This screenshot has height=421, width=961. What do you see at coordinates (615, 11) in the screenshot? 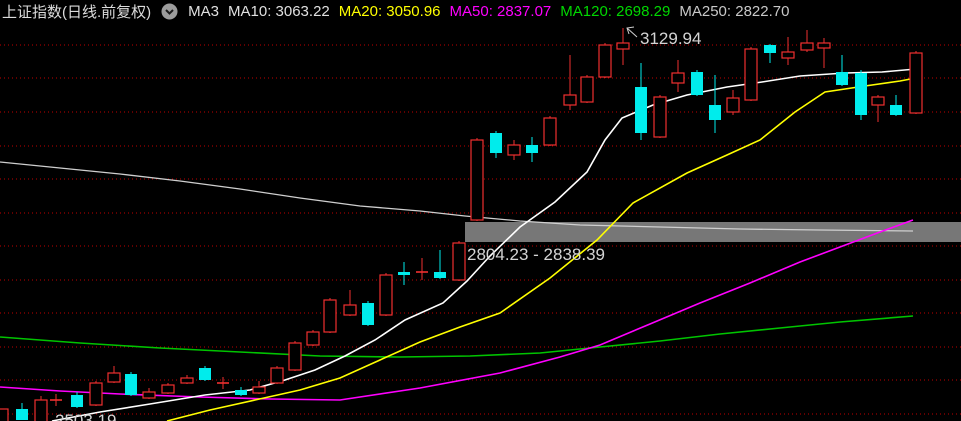
I see `legend-ma120: MA120: 2698.29` at bounding box center [615, 11].